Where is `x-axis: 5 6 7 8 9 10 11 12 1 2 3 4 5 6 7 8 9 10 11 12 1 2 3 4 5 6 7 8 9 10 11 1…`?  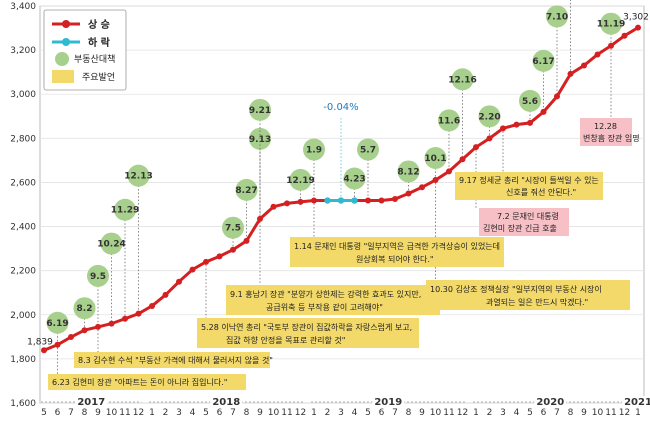
x-axis: 5 6 7 8 9 10 11 12 1 2 3 4 5 6 7 8 9 10 11 12 1 2 3 4 5 6 7 8 9 10 11 1… is located at coordinates (345, 407).